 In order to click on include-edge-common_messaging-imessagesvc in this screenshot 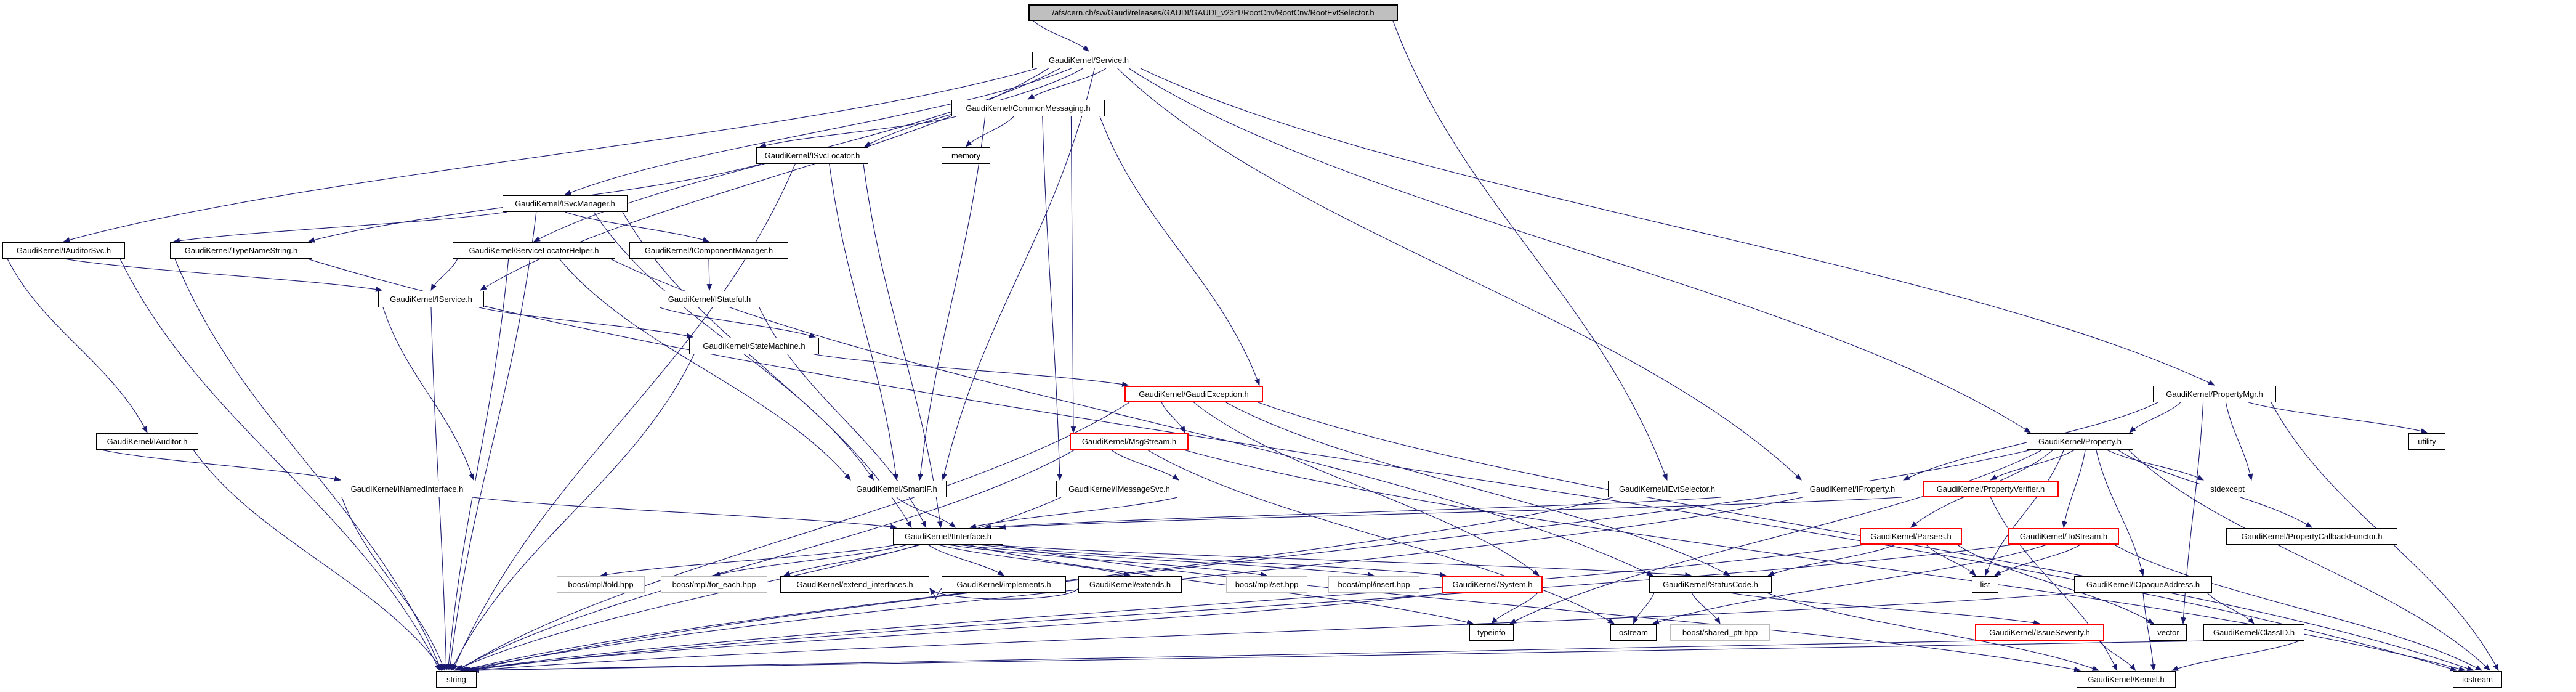, I will do `click(1052, 298)`.